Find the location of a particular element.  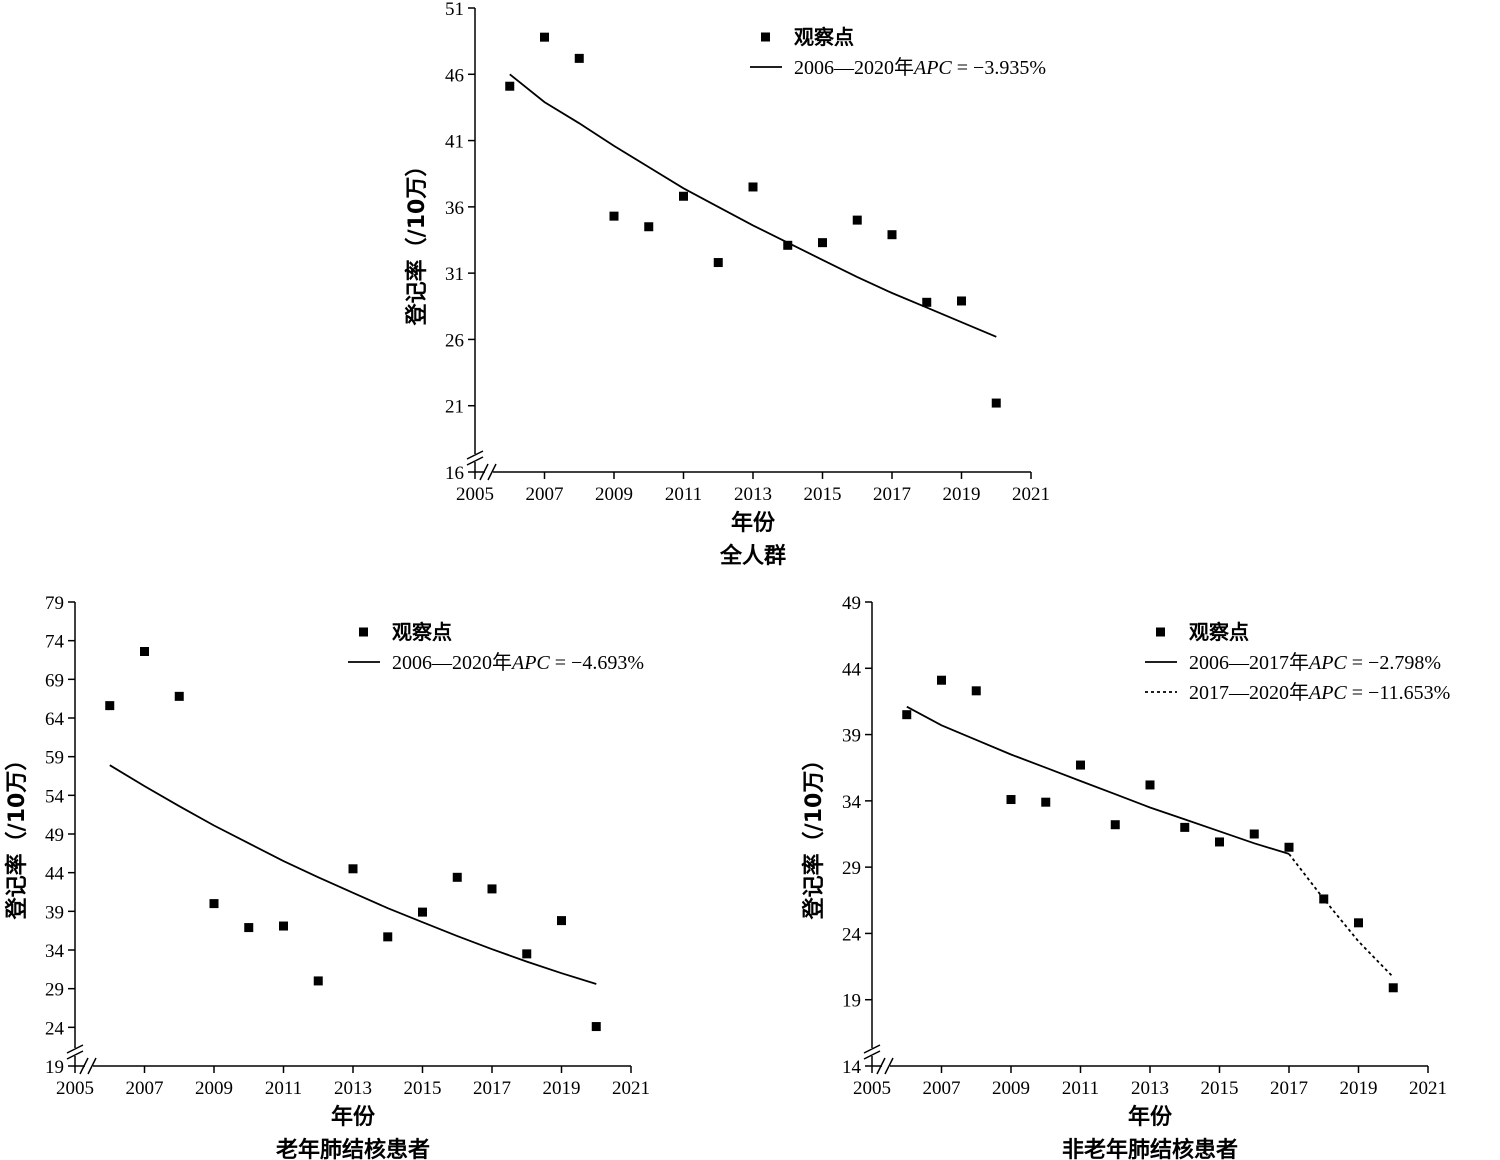

chart-title: 老年肺结核患者 is located at coordinates (352, 1148).